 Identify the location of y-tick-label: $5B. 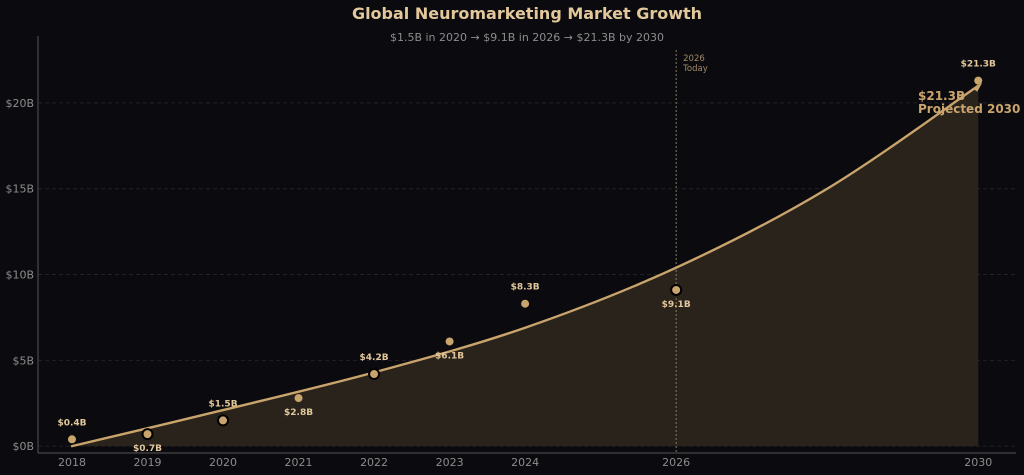
(23, 360).